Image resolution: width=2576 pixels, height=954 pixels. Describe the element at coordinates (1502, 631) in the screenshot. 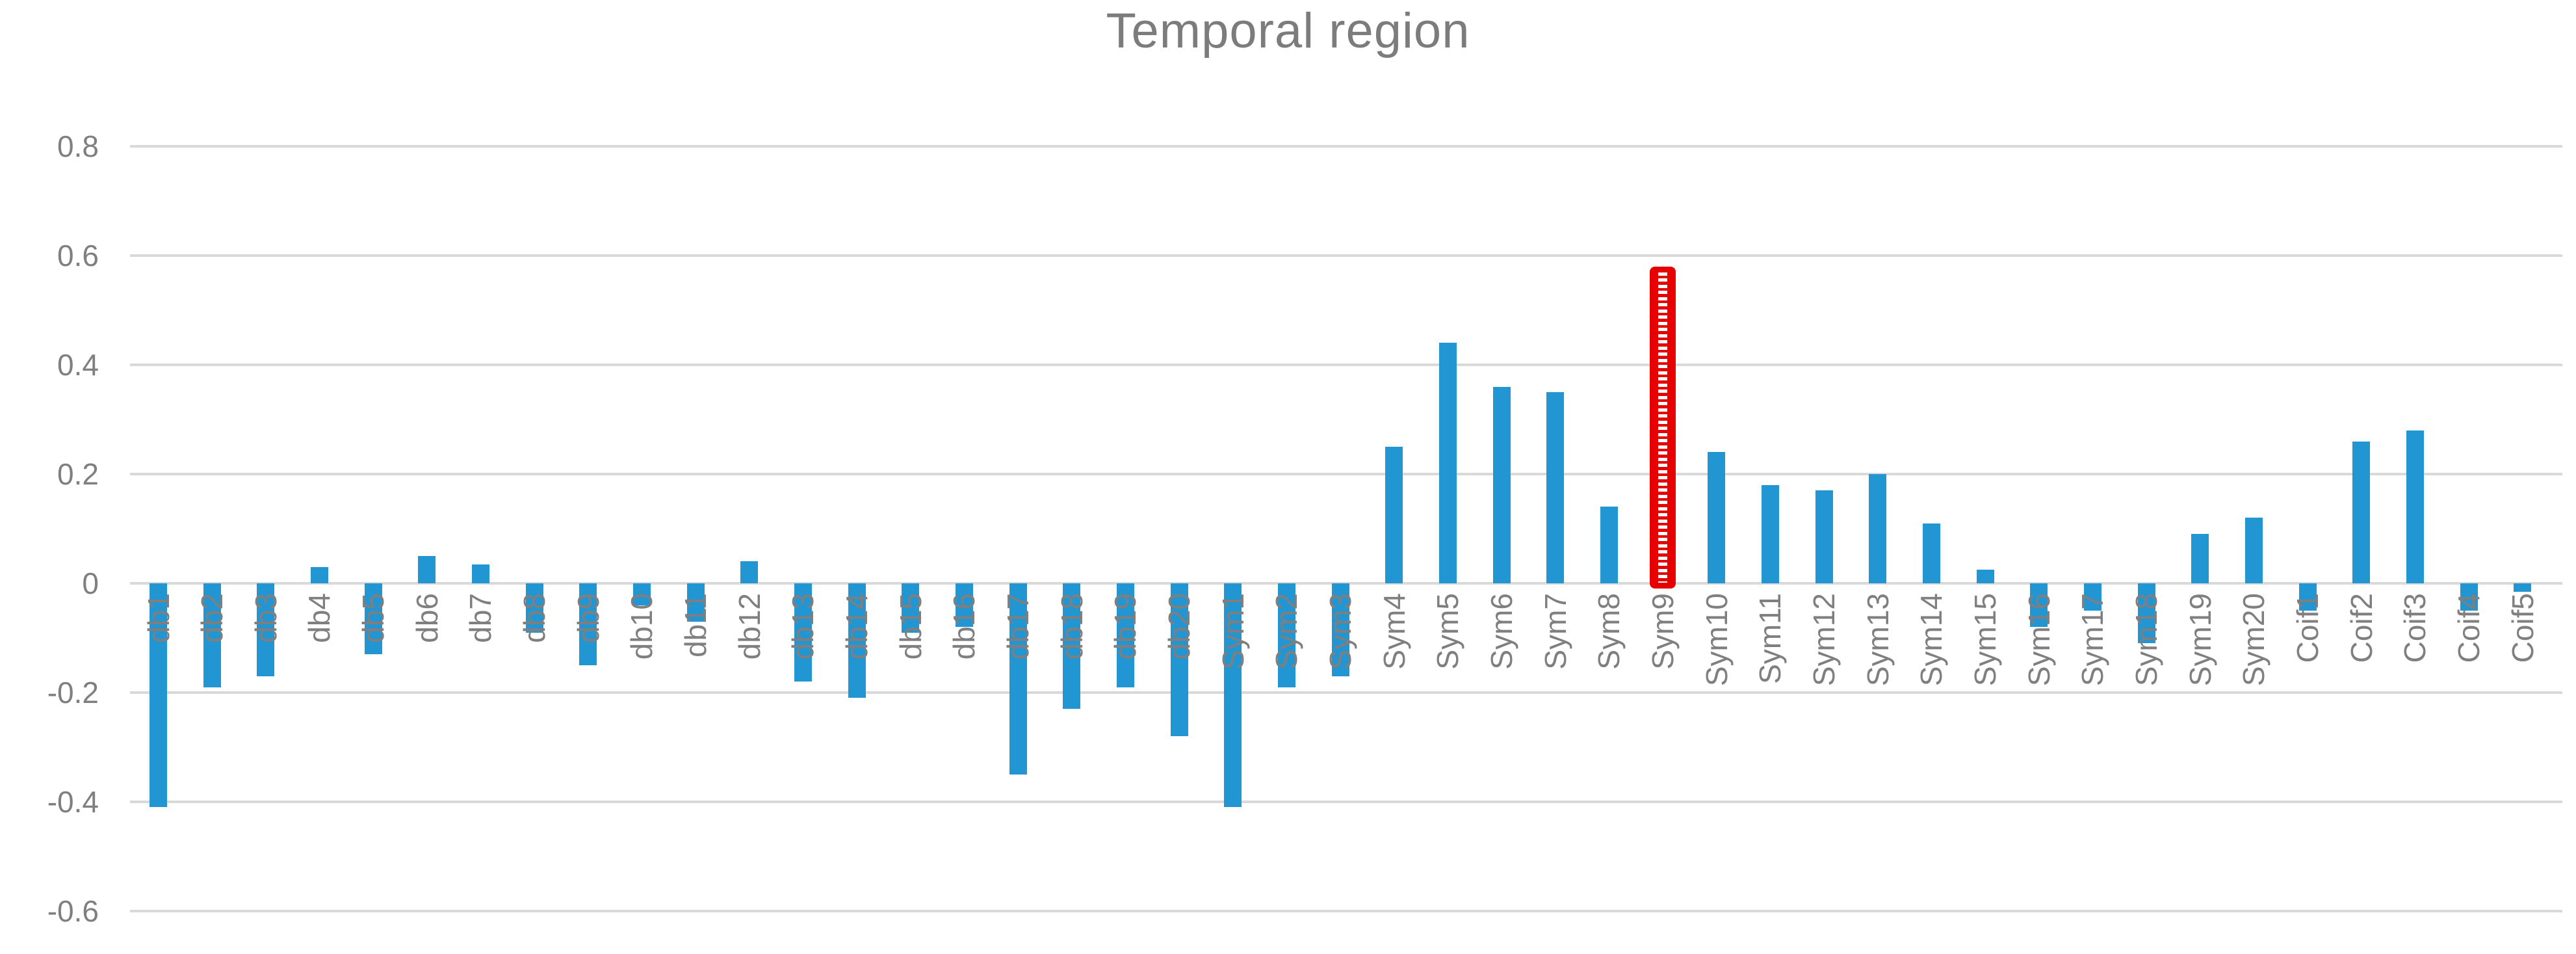

I see `category-label-Sym6: Sym6` at that location.